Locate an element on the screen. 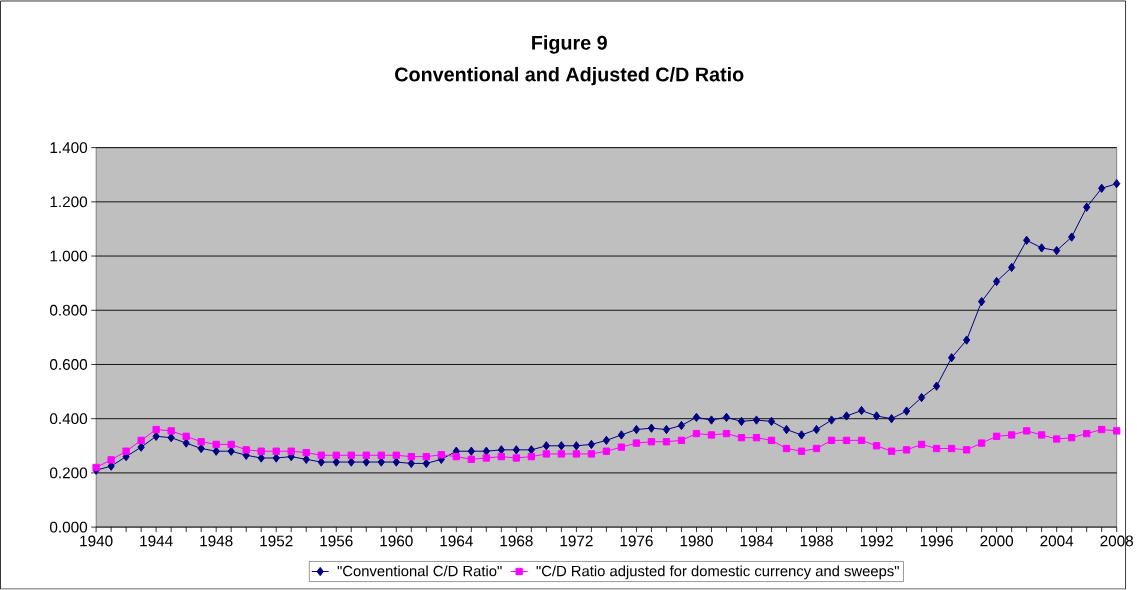 This screenshot has width=1137, height=590. y-tick-label: 0.000 is located at coordinates (69, 527).